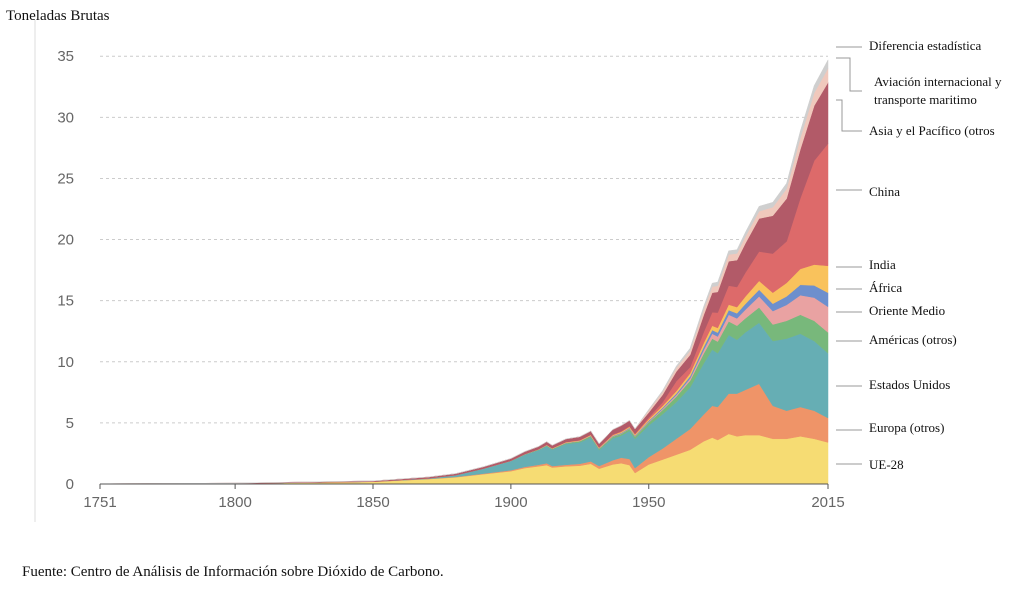 Image resolution: width=1024 pixels, height=616 pixels. I want to click on x-tick-label: 1751, so click(99, 502).